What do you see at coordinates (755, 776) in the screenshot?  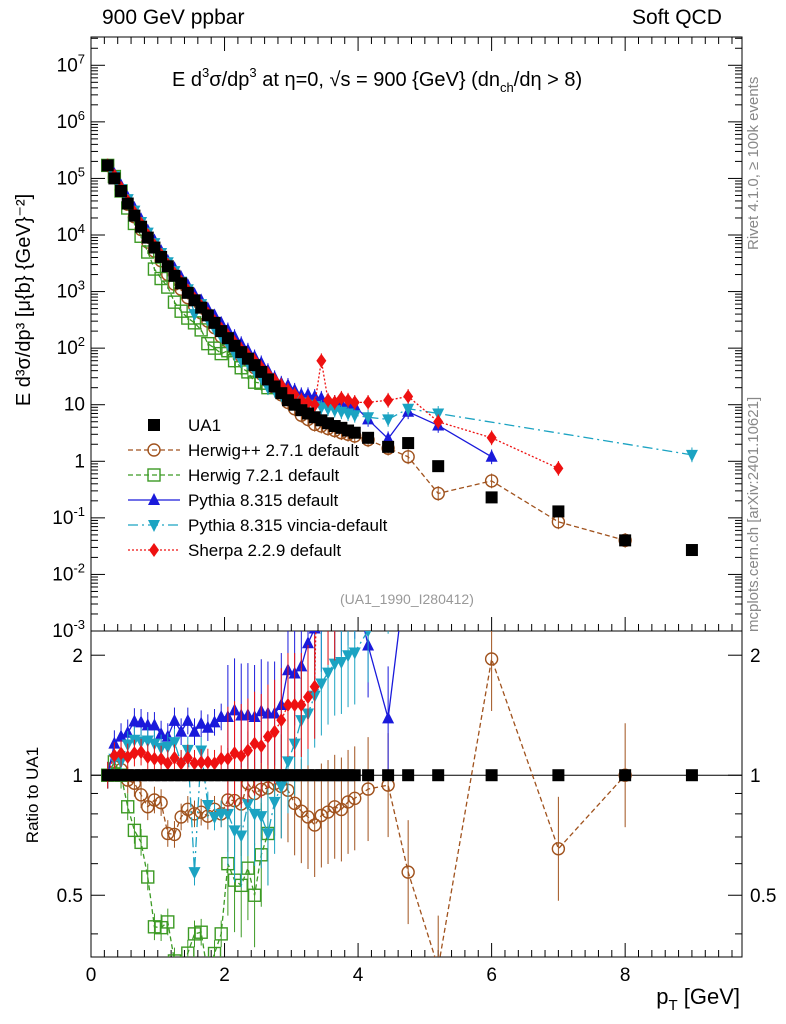 I see `ratio-tick-label-right: 1` at bounding box center [755, 776].